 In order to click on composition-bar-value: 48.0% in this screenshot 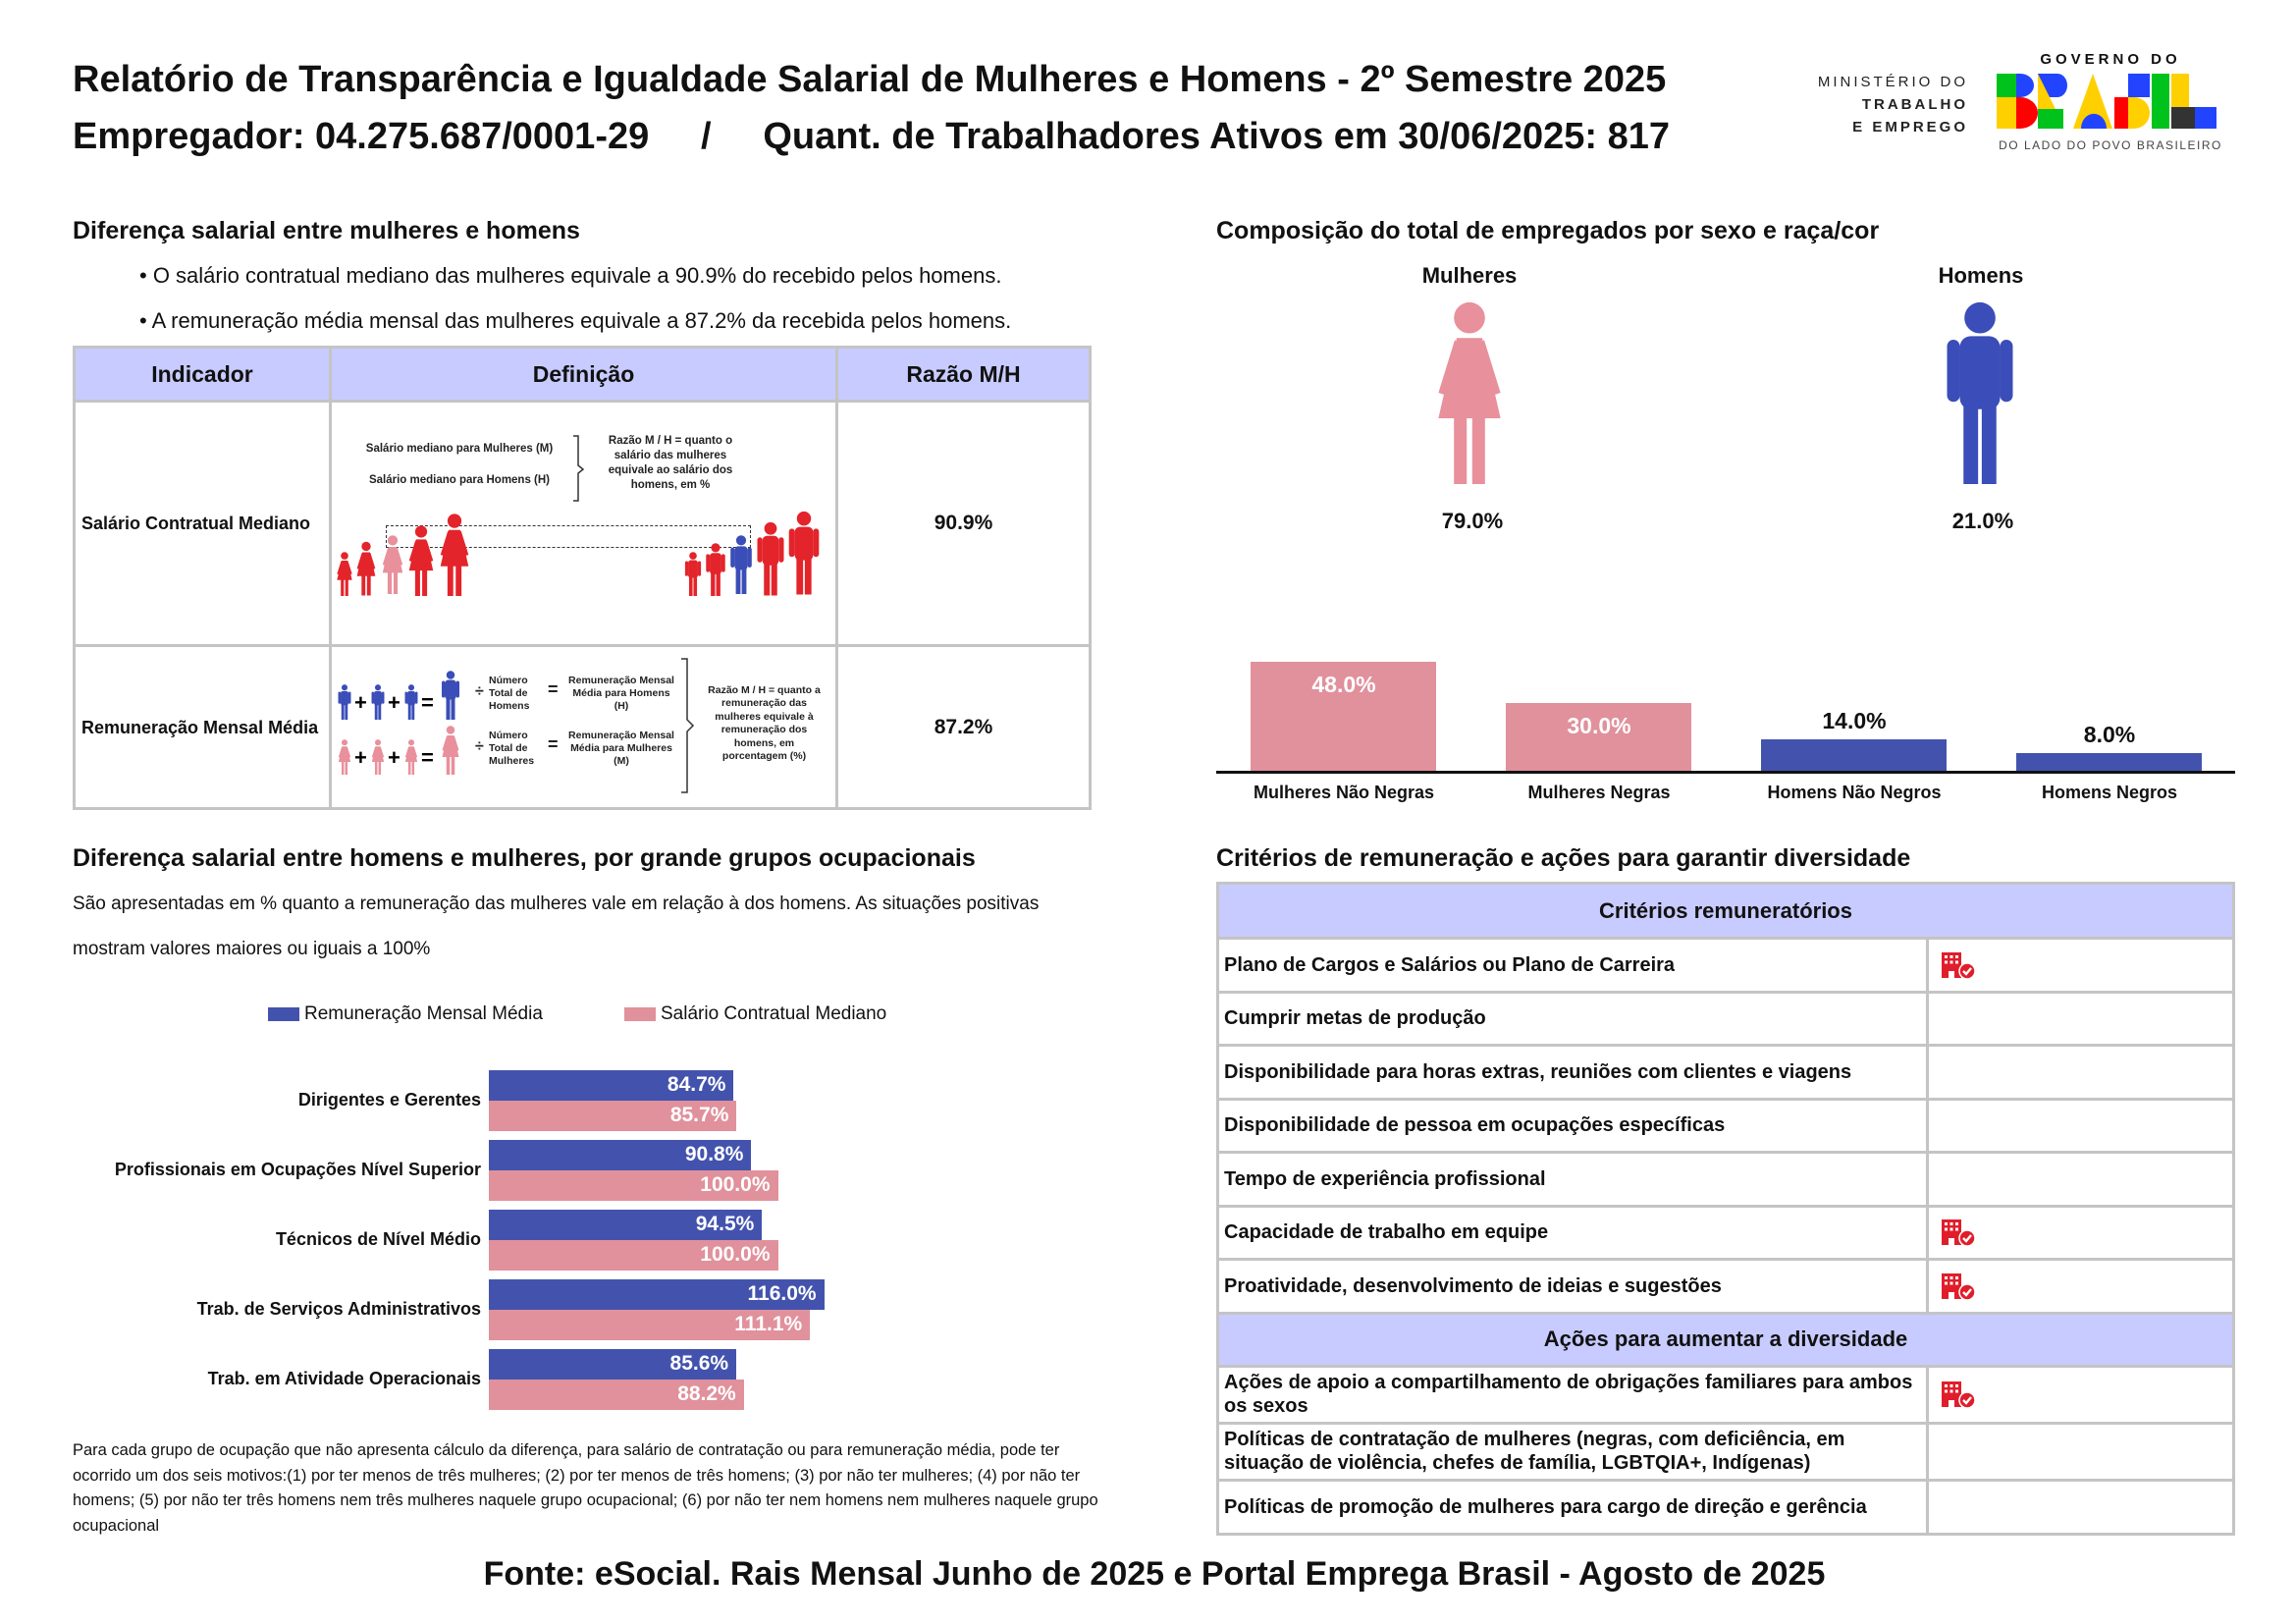, I will do `click(1343, 685)`.